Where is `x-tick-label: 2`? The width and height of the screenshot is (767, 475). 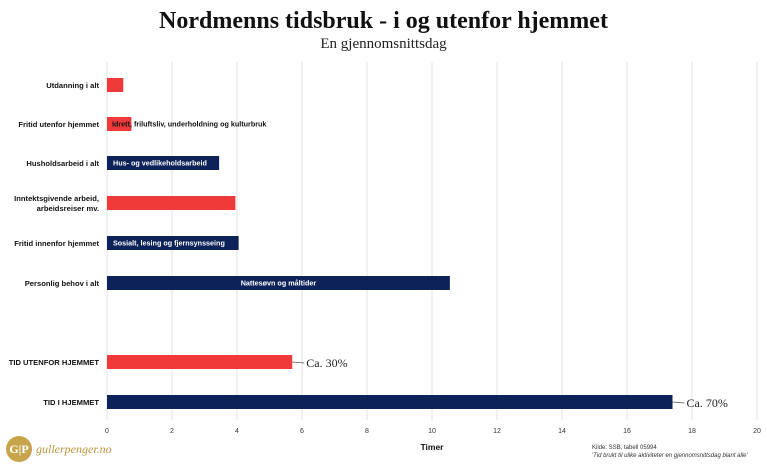 x-tick-label: 2 is located at coordinates (172, 431).